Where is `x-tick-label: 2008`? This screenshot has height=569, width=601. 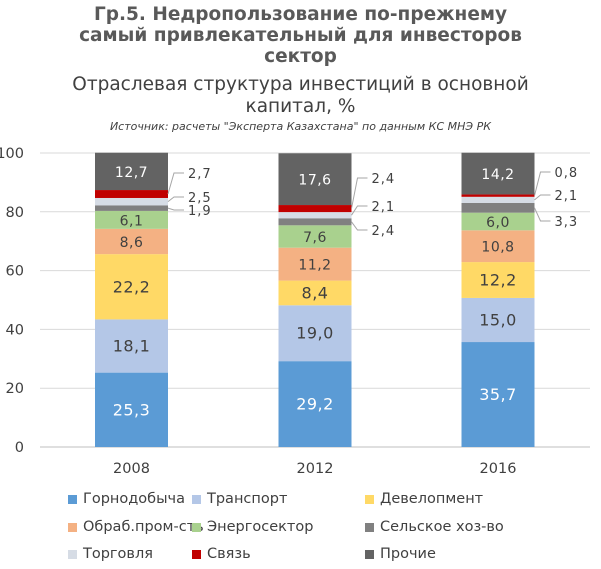
x-tick-label: 2008 is located at coordinates (131, 469).